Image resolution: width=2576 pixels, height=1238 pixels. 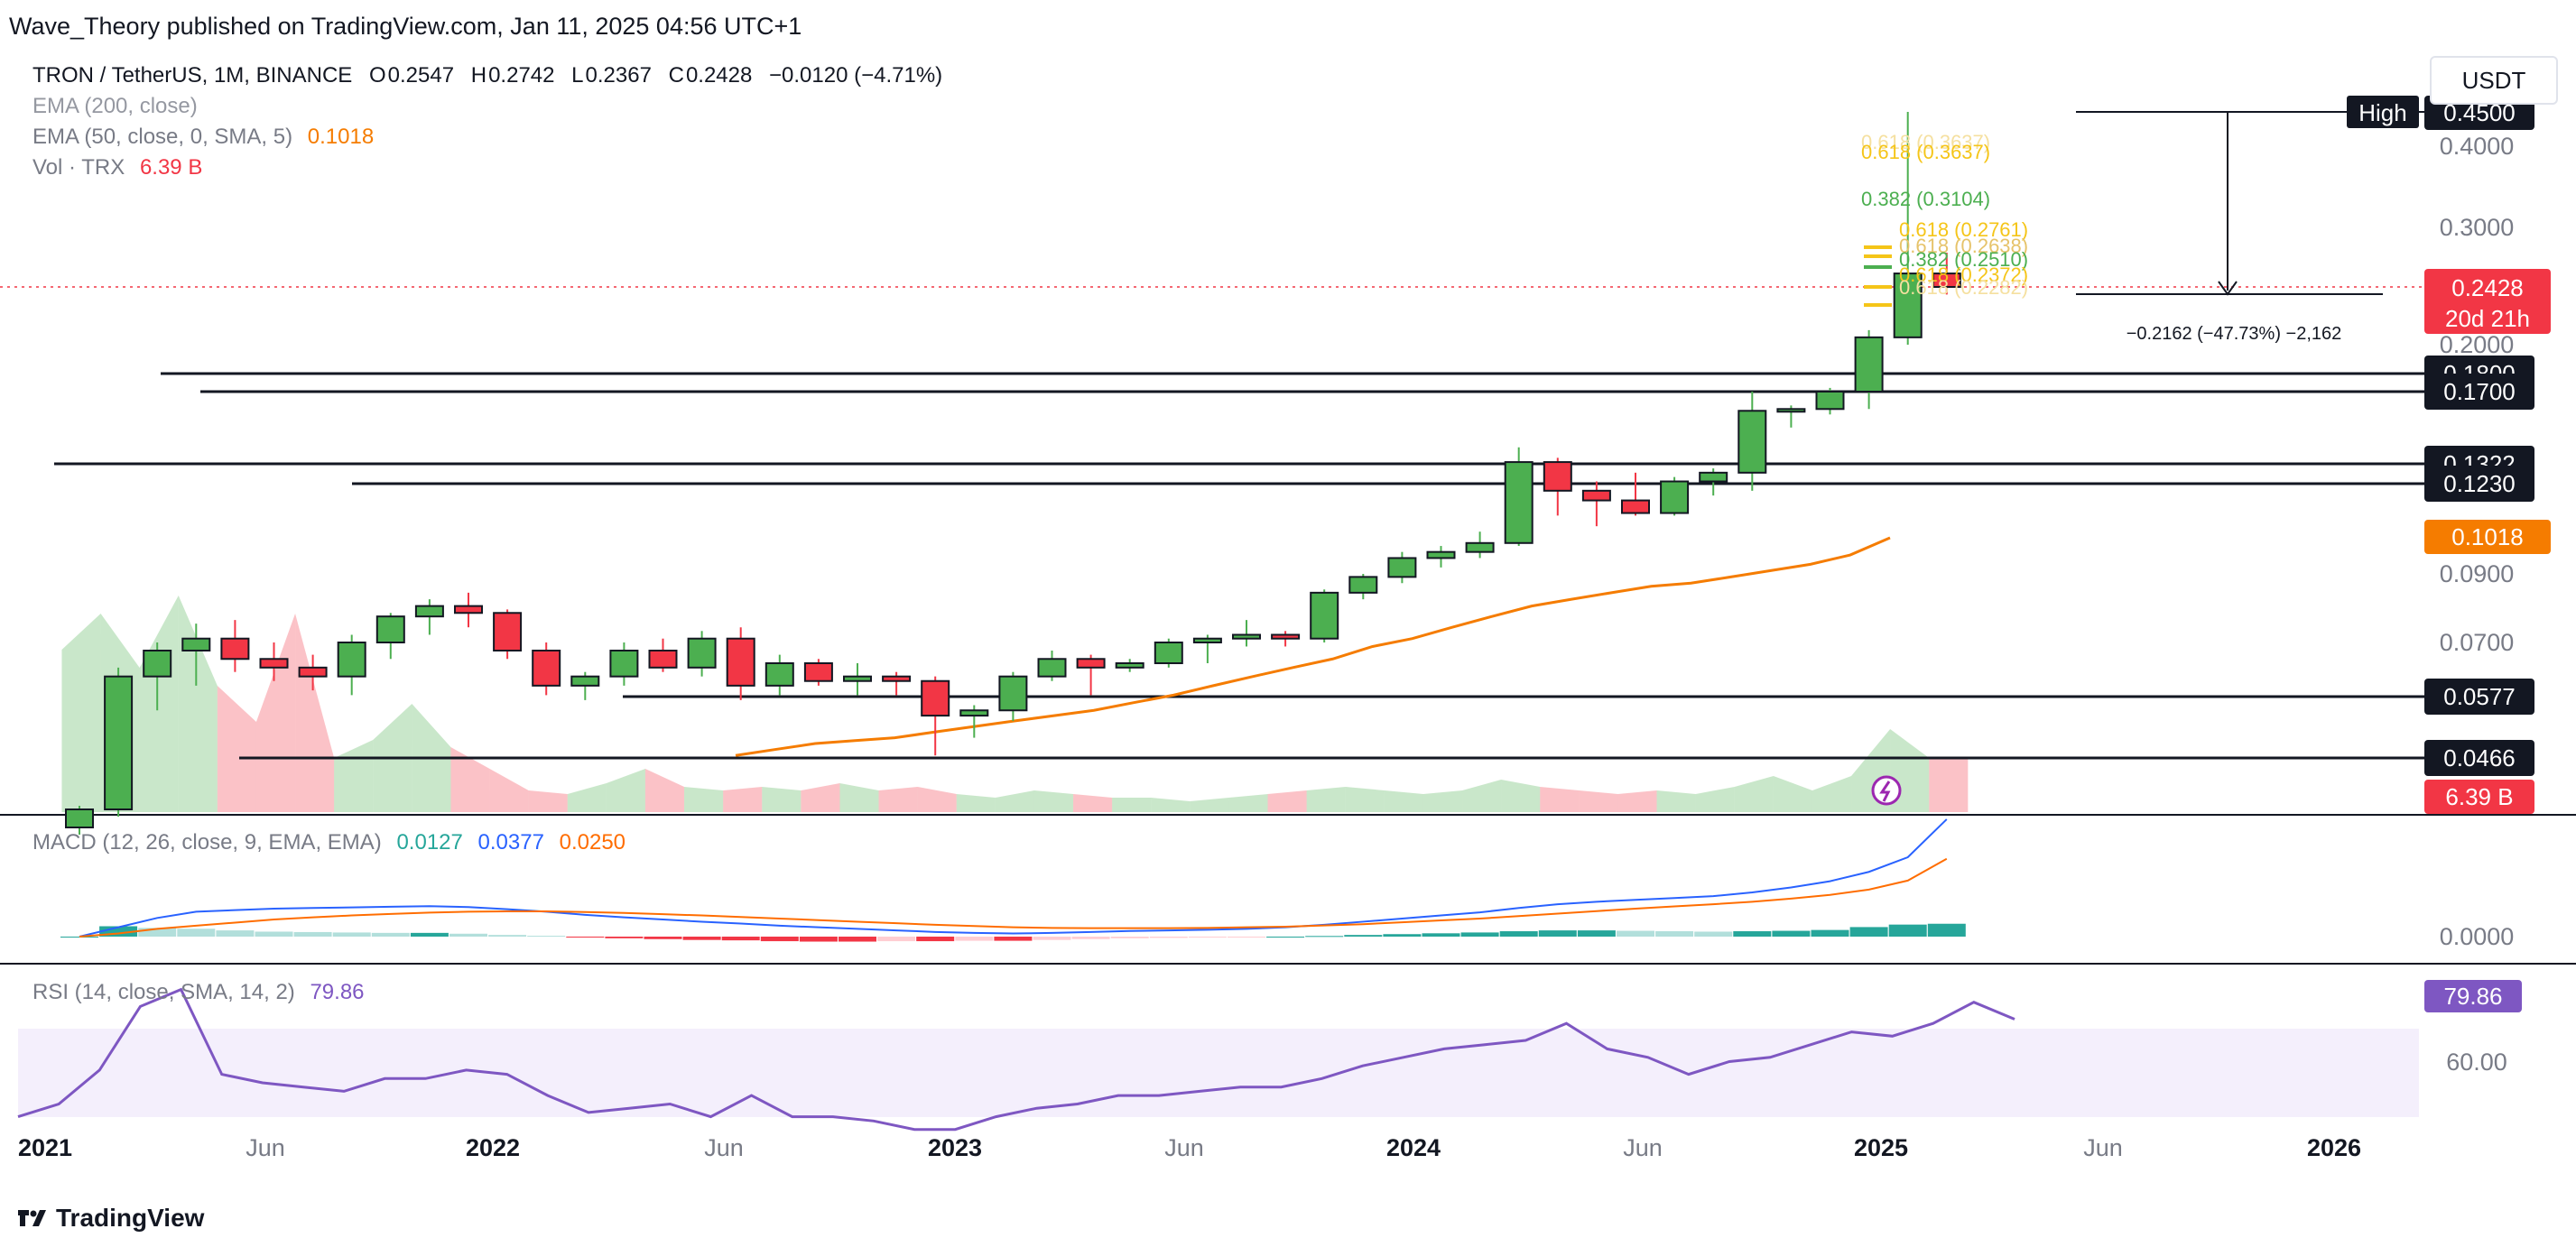 What do you see at coordinates (676, 75) in the screenshot?
I see `close-label: C` at bounding box center [676, 75].